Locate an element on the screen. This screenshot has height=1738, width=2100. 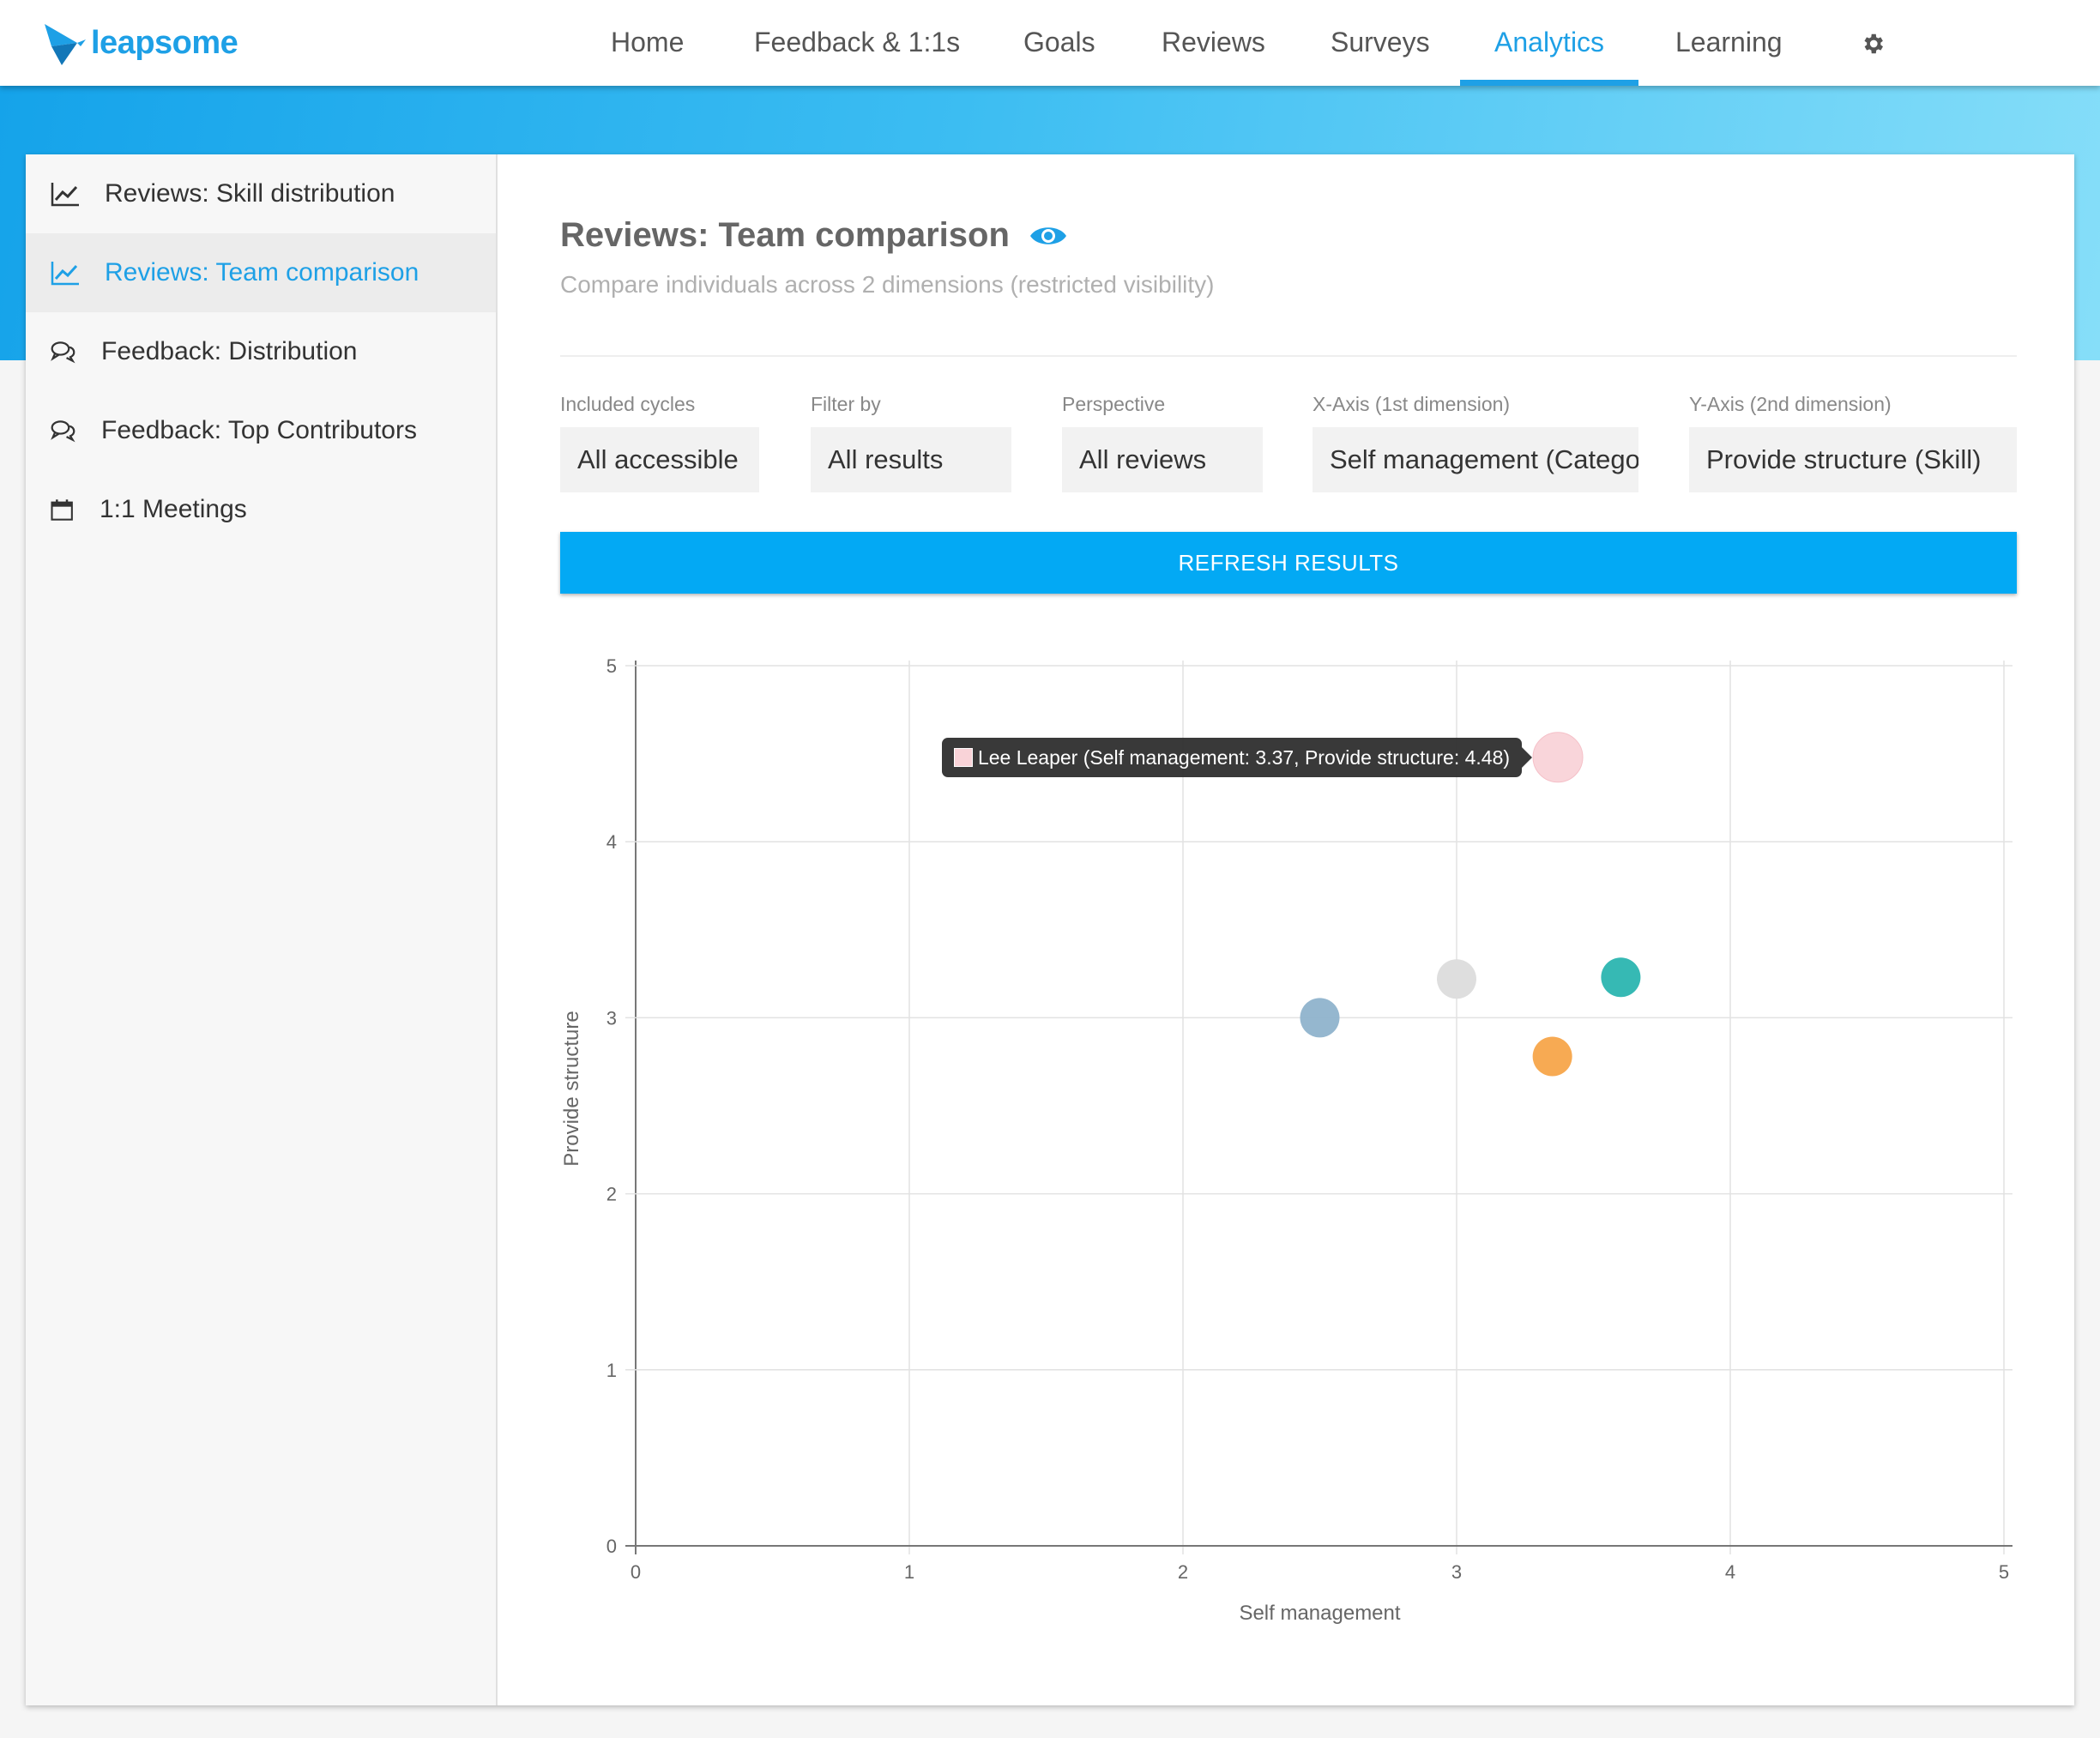
filter-label: X-Axis (1st dimension) is located at coordinates (1411, 404).